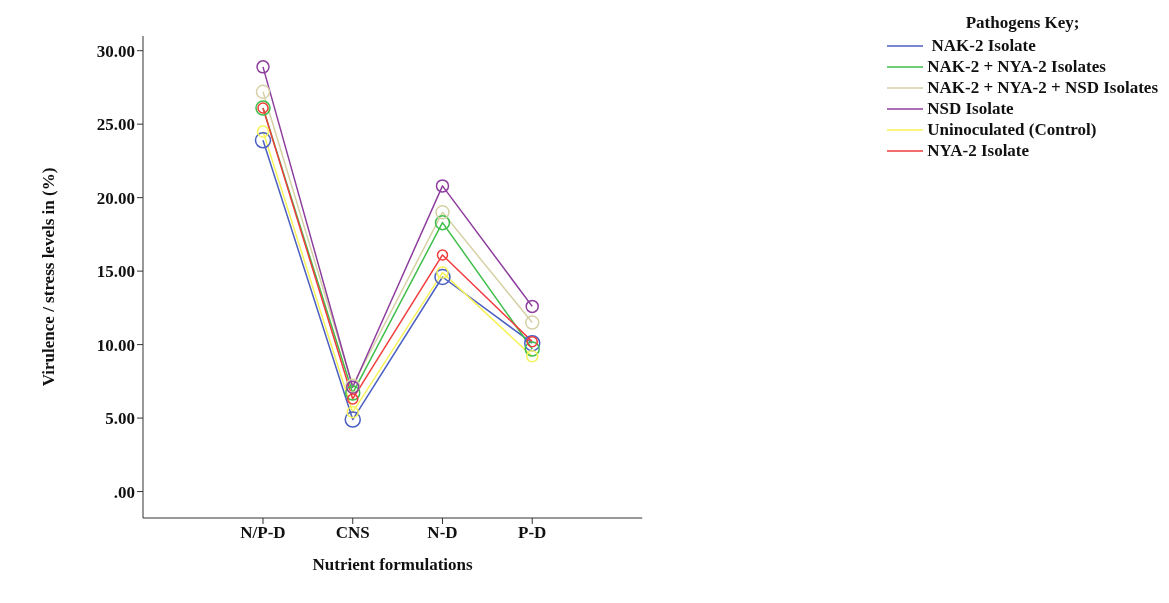  What do you see at coordinates (983, 45) in the screenshot?
I see `legend-label: NAK-2 Isolate` at bounding box center [983, 45].